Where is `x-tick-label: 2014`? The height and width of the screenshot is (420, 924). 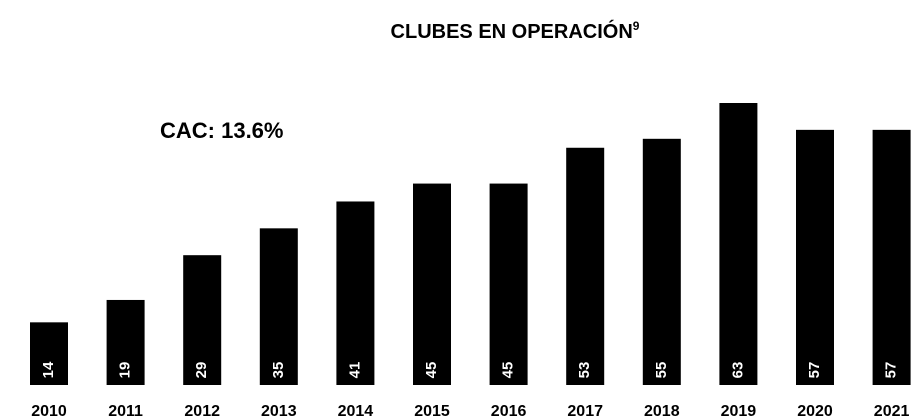
x-tick-label: 2014 is located at coordinates (356, 411).